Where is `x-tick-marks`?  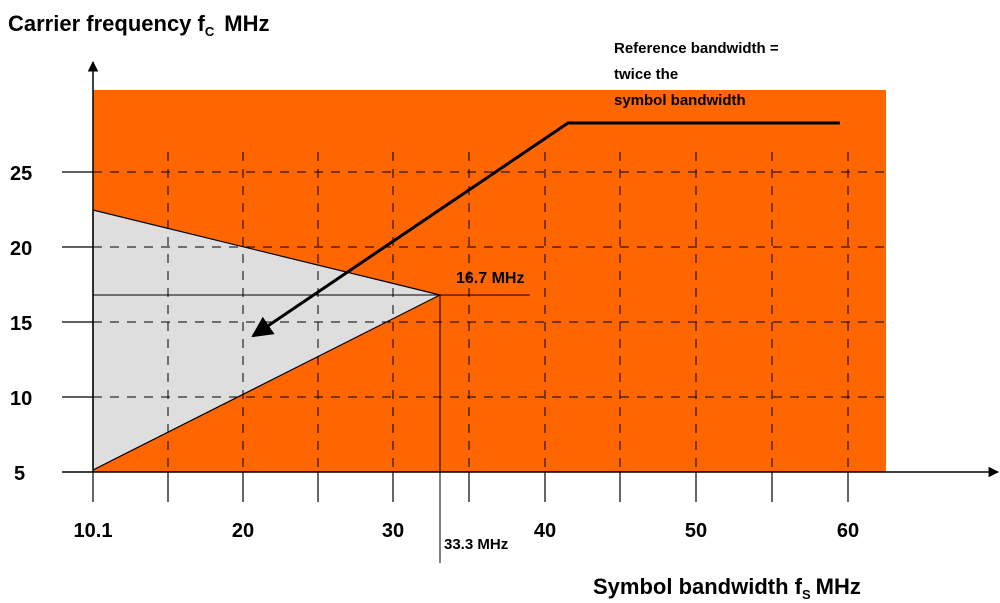 x-tick-marks is located at coordinates (470, 487).